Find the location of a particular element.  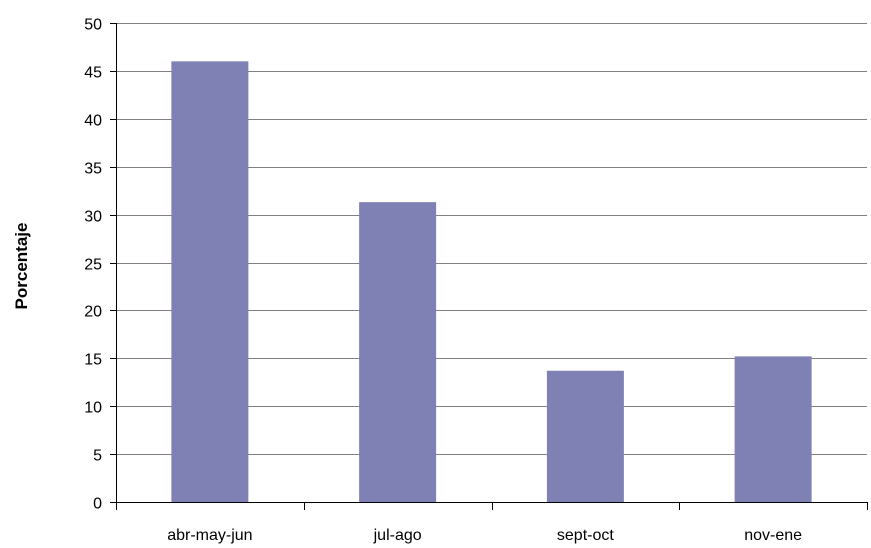

y-tick-label: 25 is located at coordinates (93, 265).